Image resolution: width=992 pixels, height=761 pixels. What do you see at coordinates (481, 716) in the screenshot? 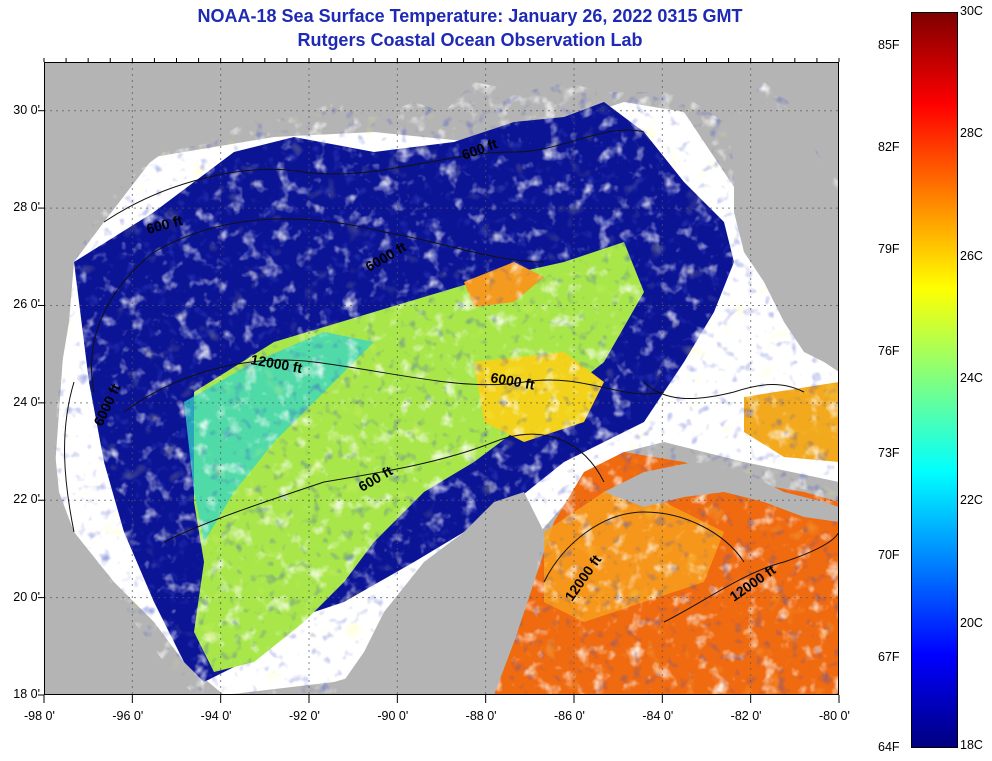
I see `x-tick-label: -88 0'` at bounding box center [481, 716].